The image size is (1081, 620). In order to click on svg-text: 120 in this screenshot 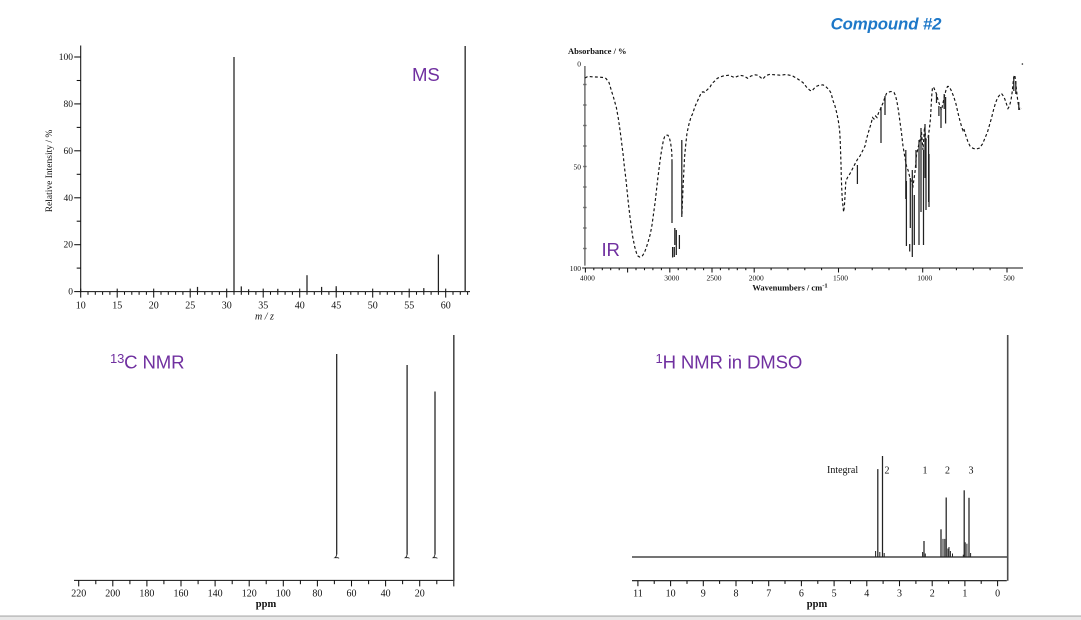, I will do `click(249, 594)`.